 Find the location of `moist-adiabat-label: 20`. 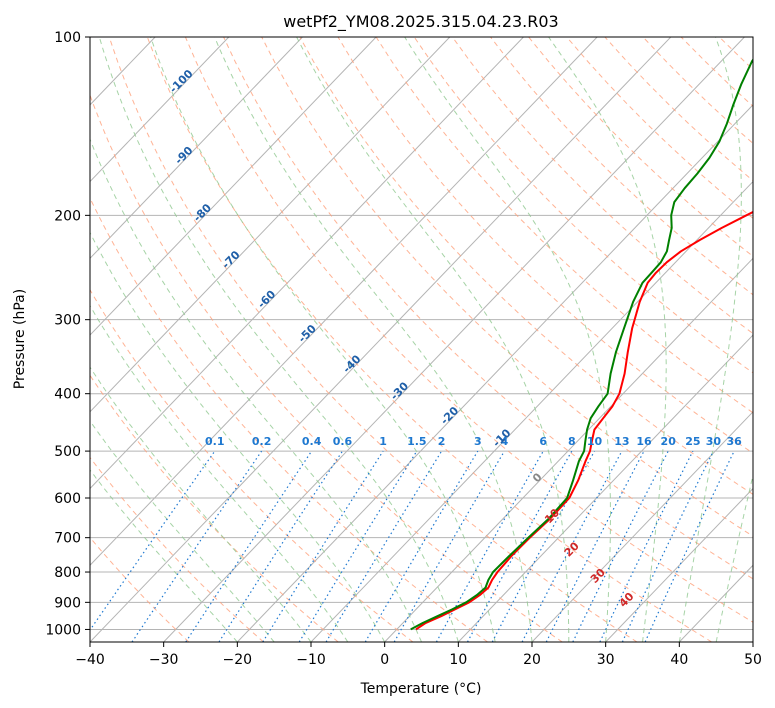

moist-adiabat-label: 20 is located at coordinates (572, 549).